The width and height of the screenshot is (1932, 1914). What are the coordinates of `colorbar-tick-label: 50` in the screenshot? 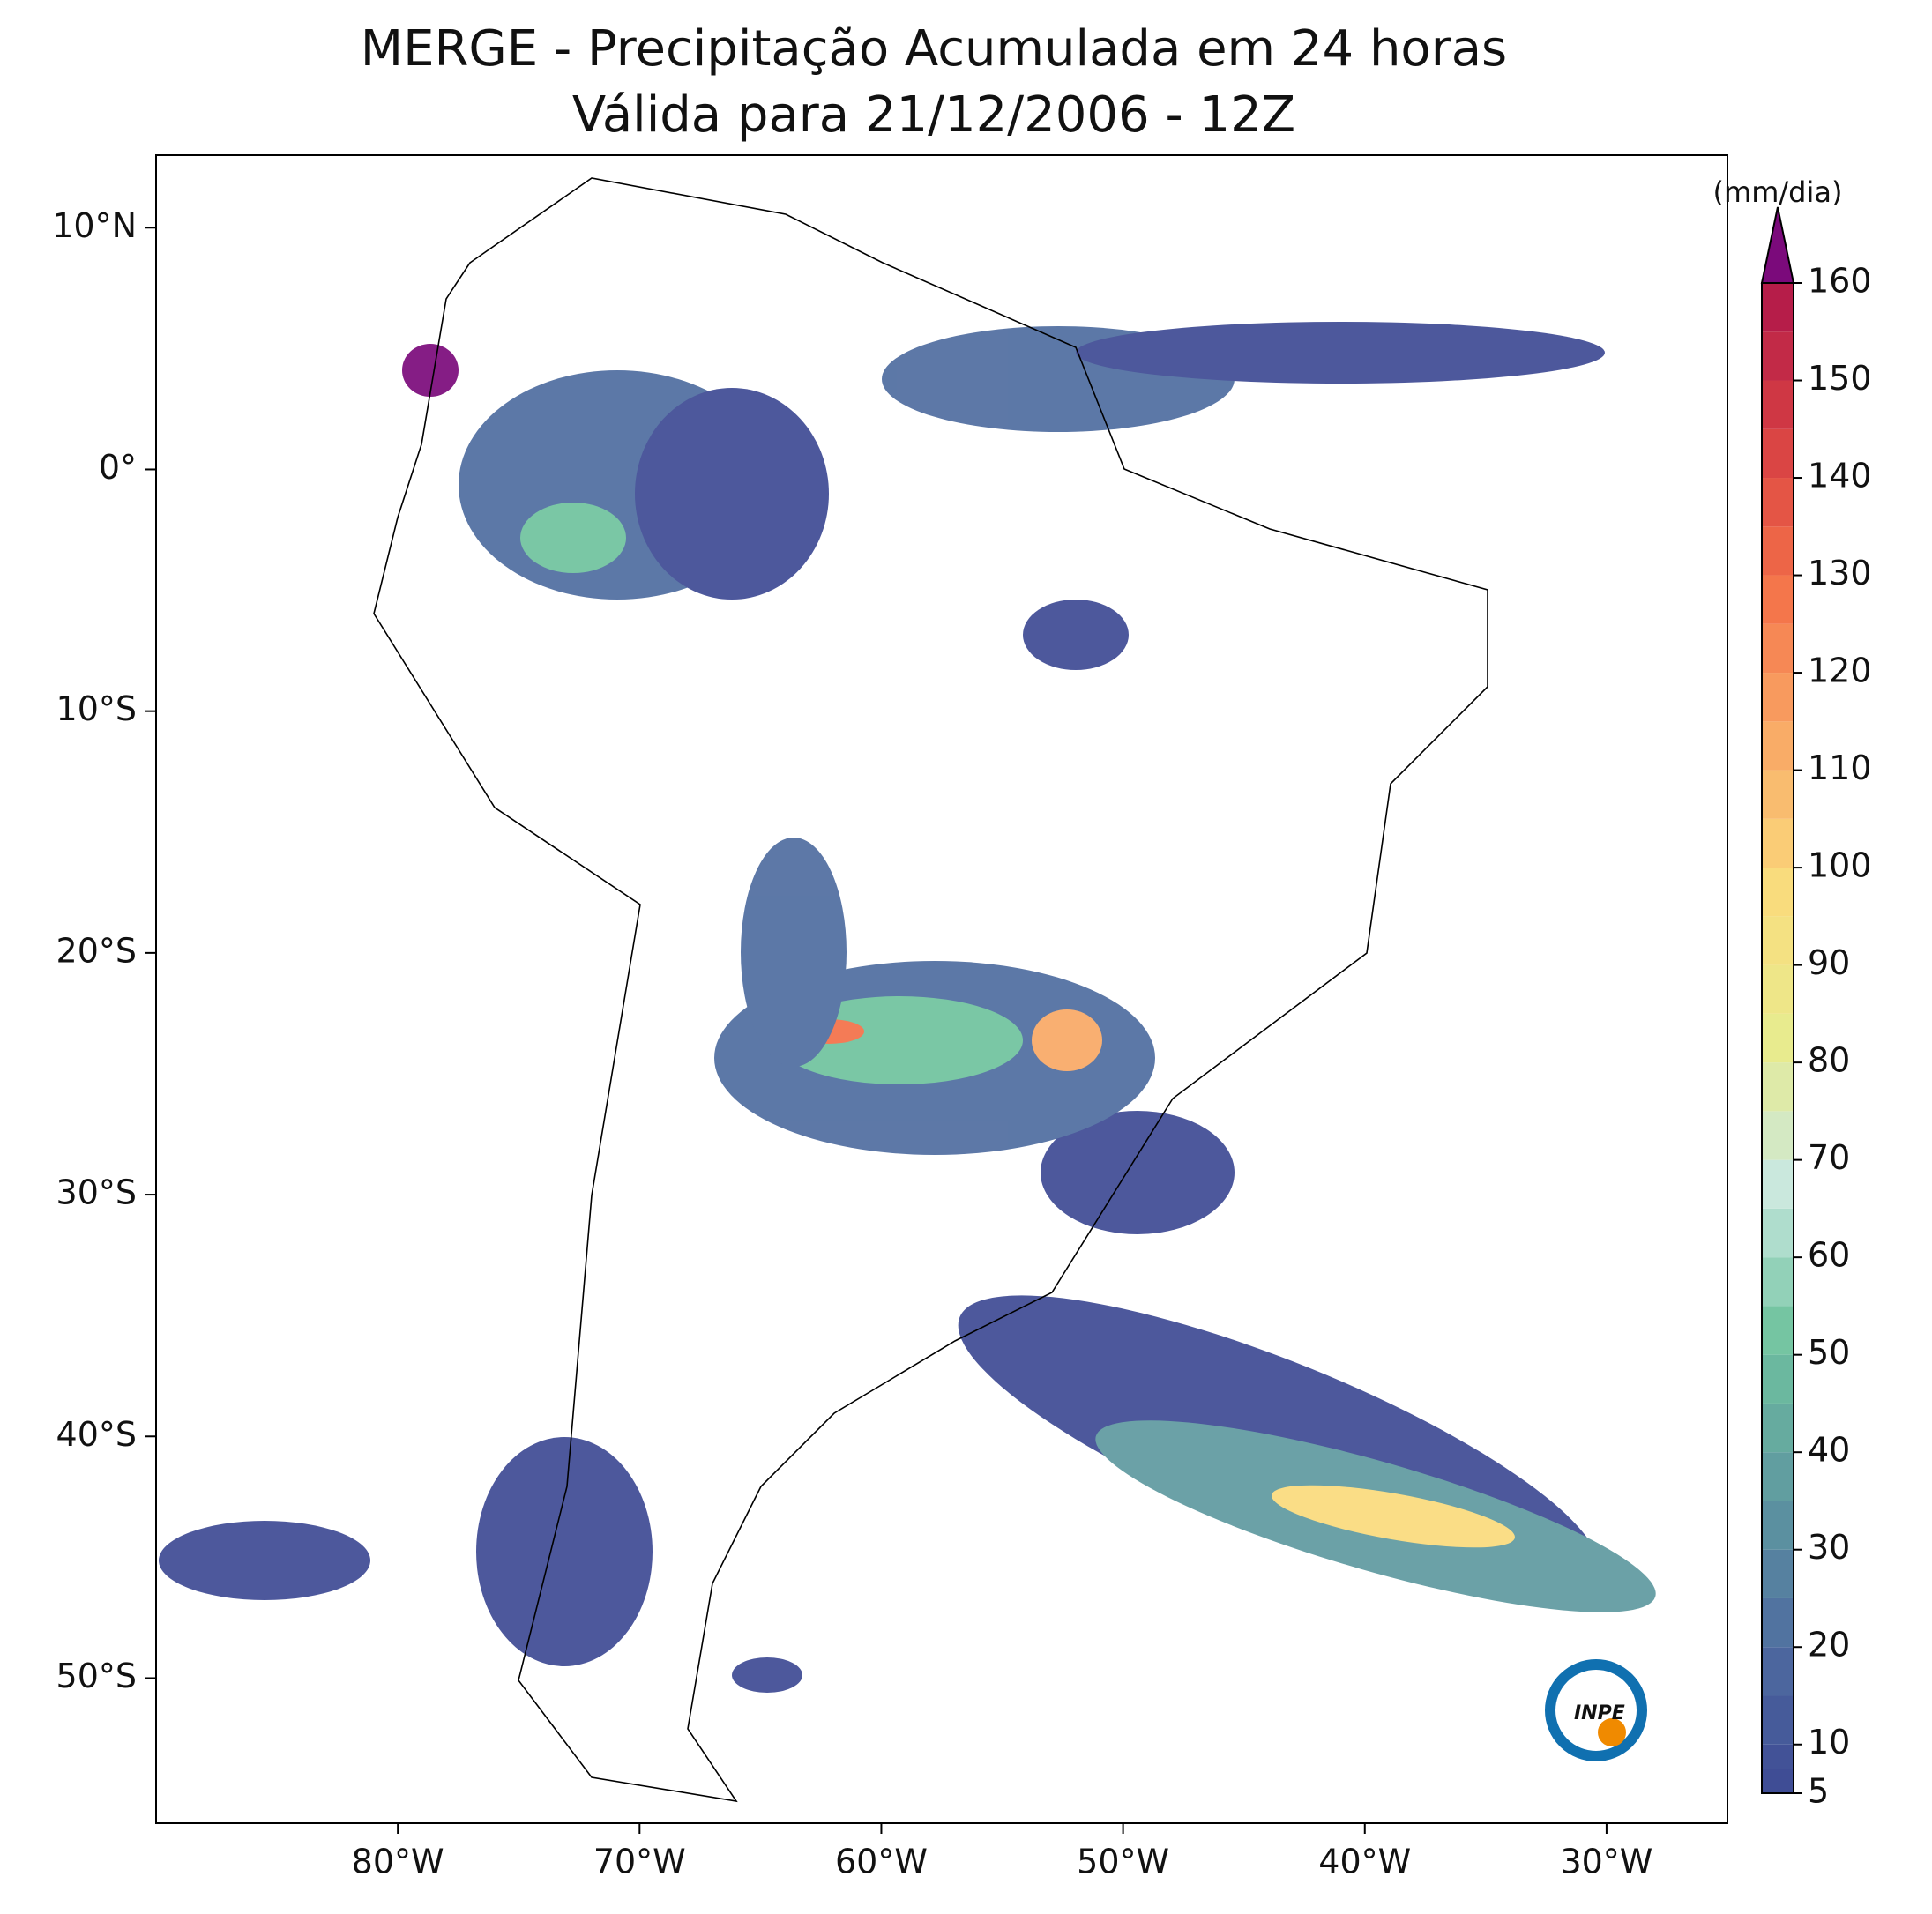 It's located at (1829, 1352).